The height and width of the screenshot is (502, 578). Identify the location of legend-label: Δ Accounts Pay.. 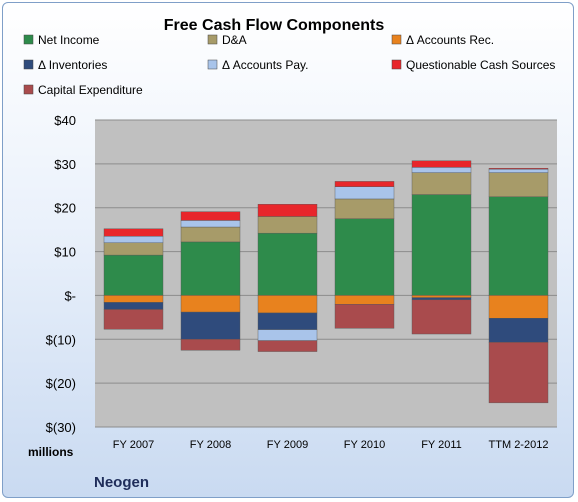
(265, 65).